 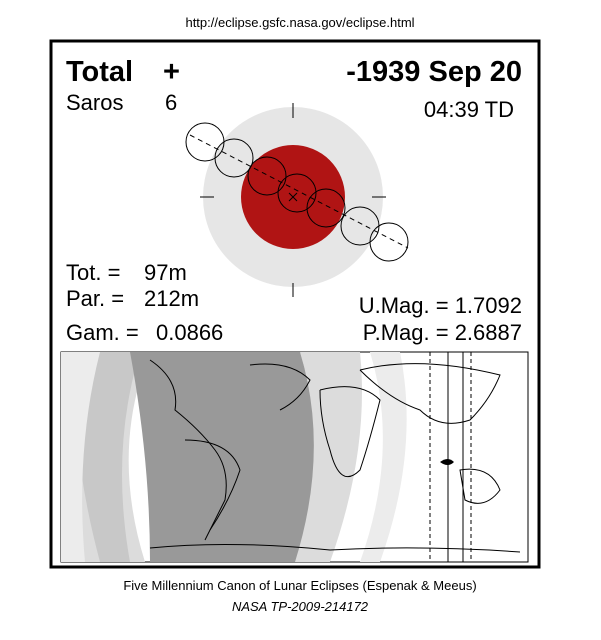 What do you see at coordinates (165, 272) in the screenshot?
I see `total-duration: 97m` at bounding box center [165, 272].